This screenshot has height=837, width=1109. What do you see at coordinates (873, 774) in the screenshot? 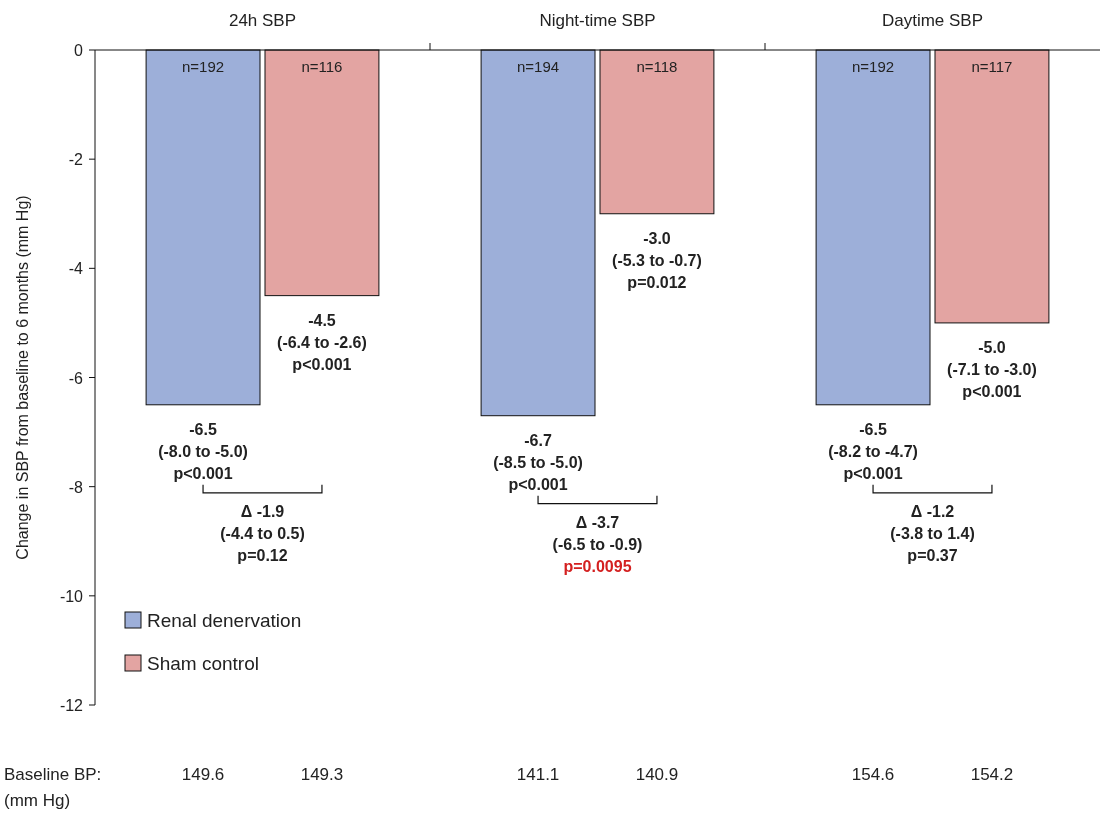
I see `text: 154.6` at bounding box center [873, 774].